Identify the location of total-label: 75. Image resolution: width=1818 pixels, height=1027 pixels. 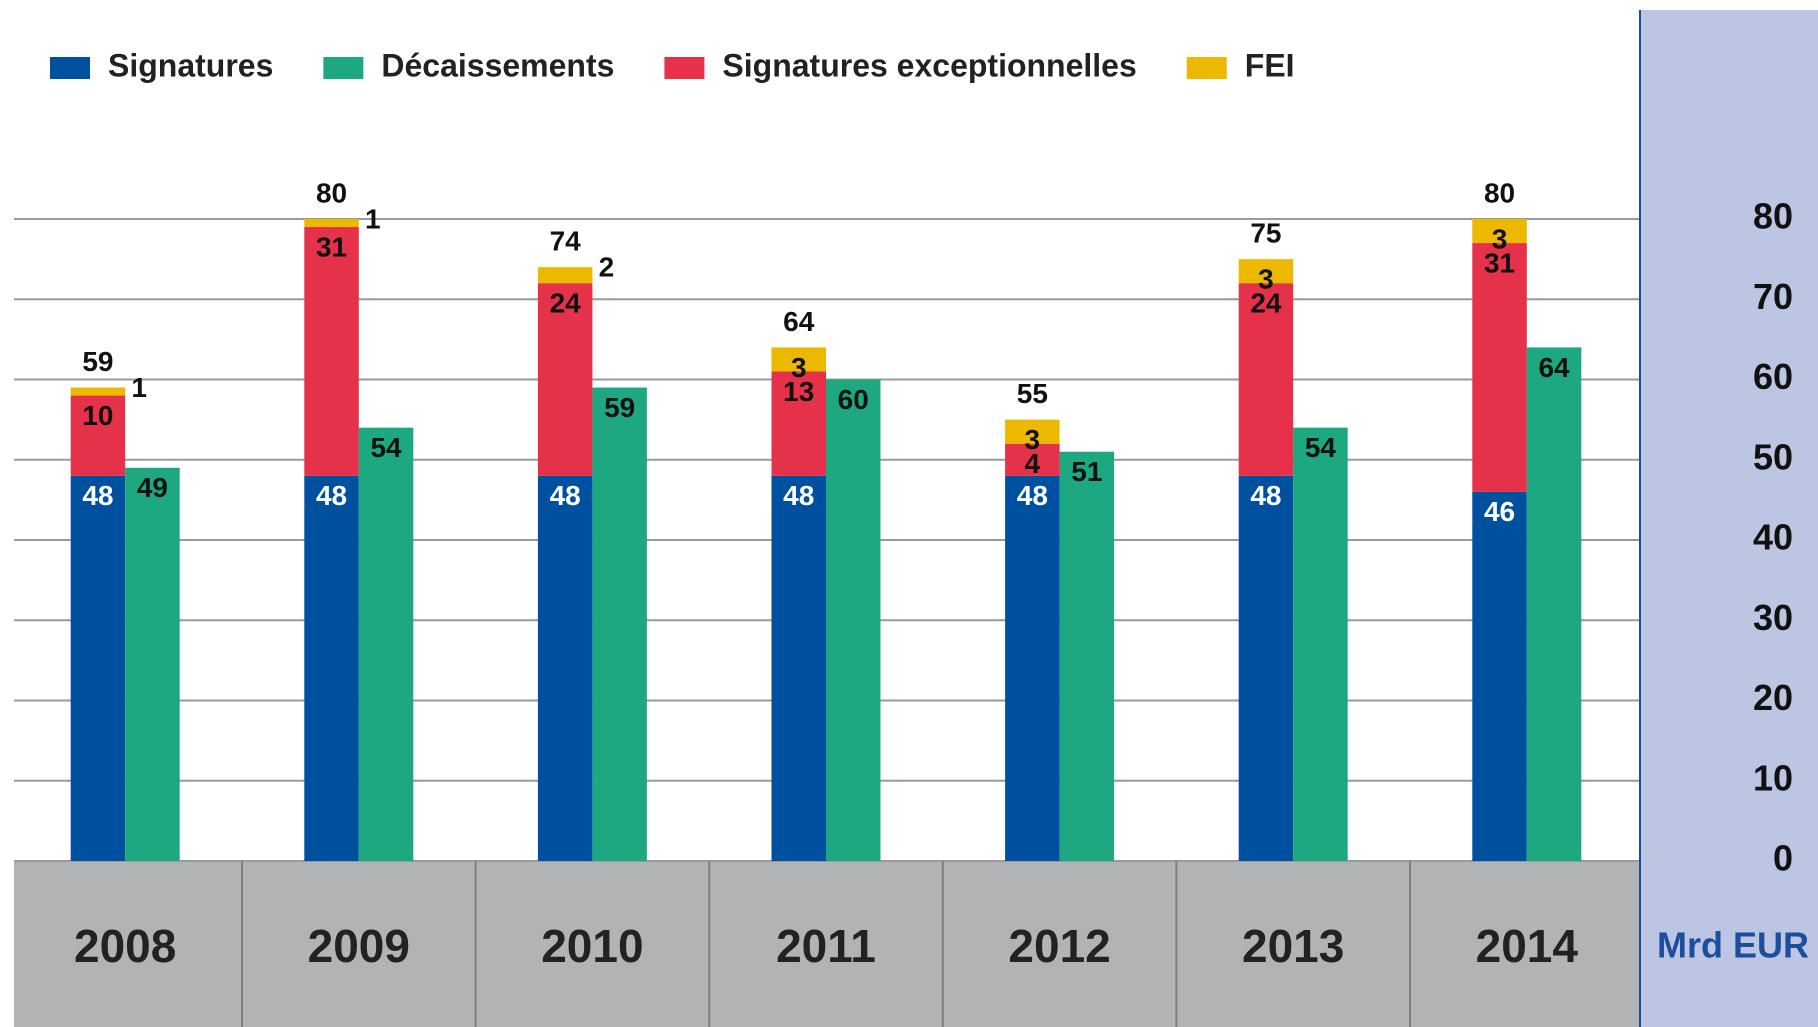
(1265, 233).